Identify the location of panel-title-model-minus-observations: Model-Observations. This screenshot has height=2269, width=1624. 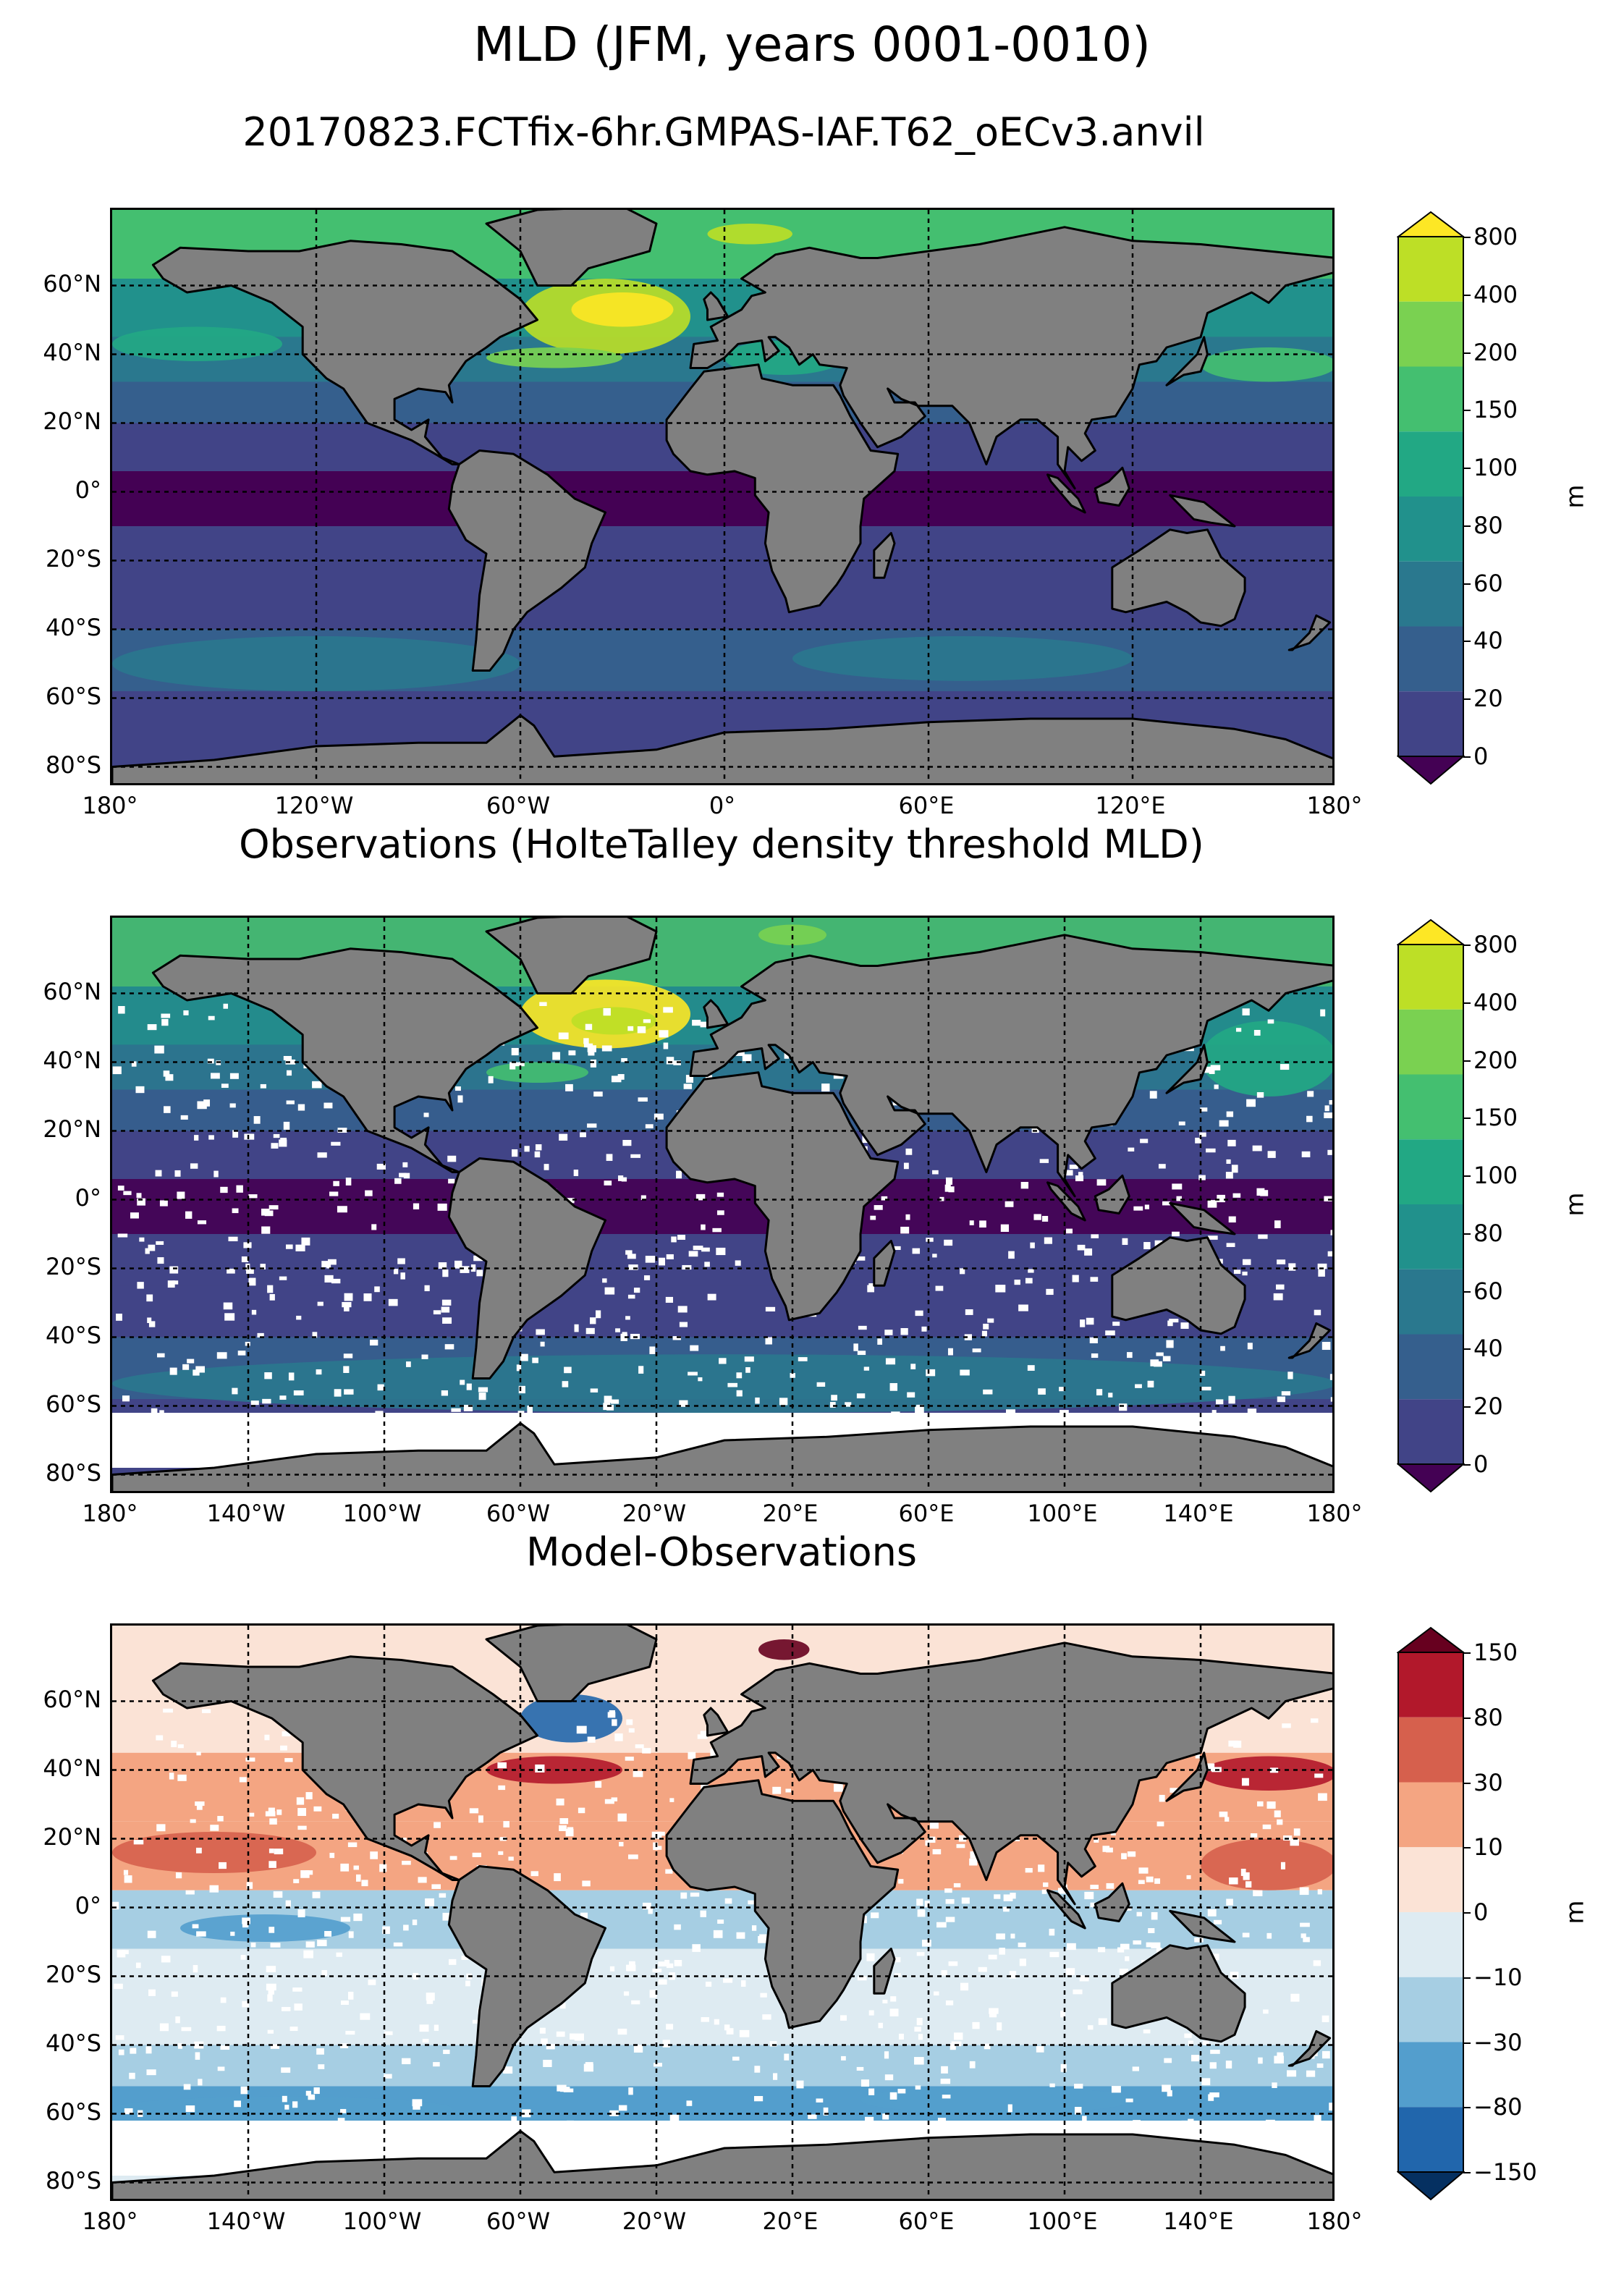
(721, 1552).